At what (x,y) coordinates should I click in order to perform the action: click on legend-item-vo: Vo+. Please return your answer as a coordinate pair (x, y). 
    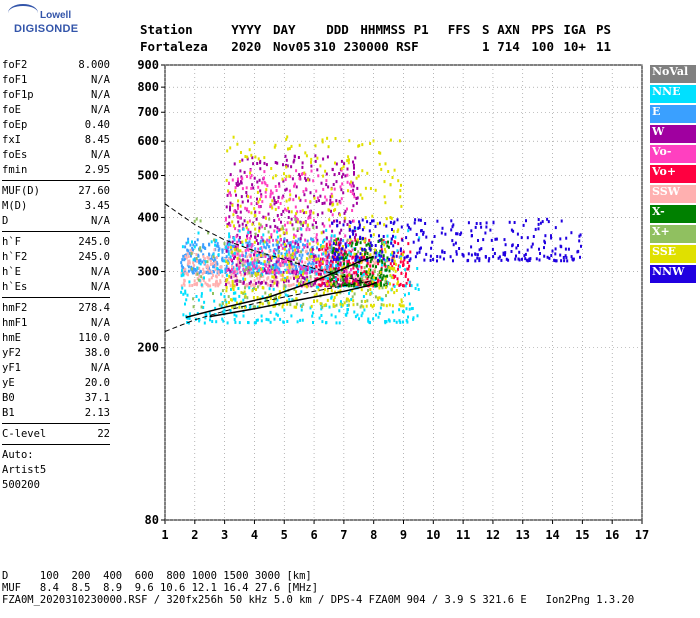
    Looking at the image, I should click on (673, 174).